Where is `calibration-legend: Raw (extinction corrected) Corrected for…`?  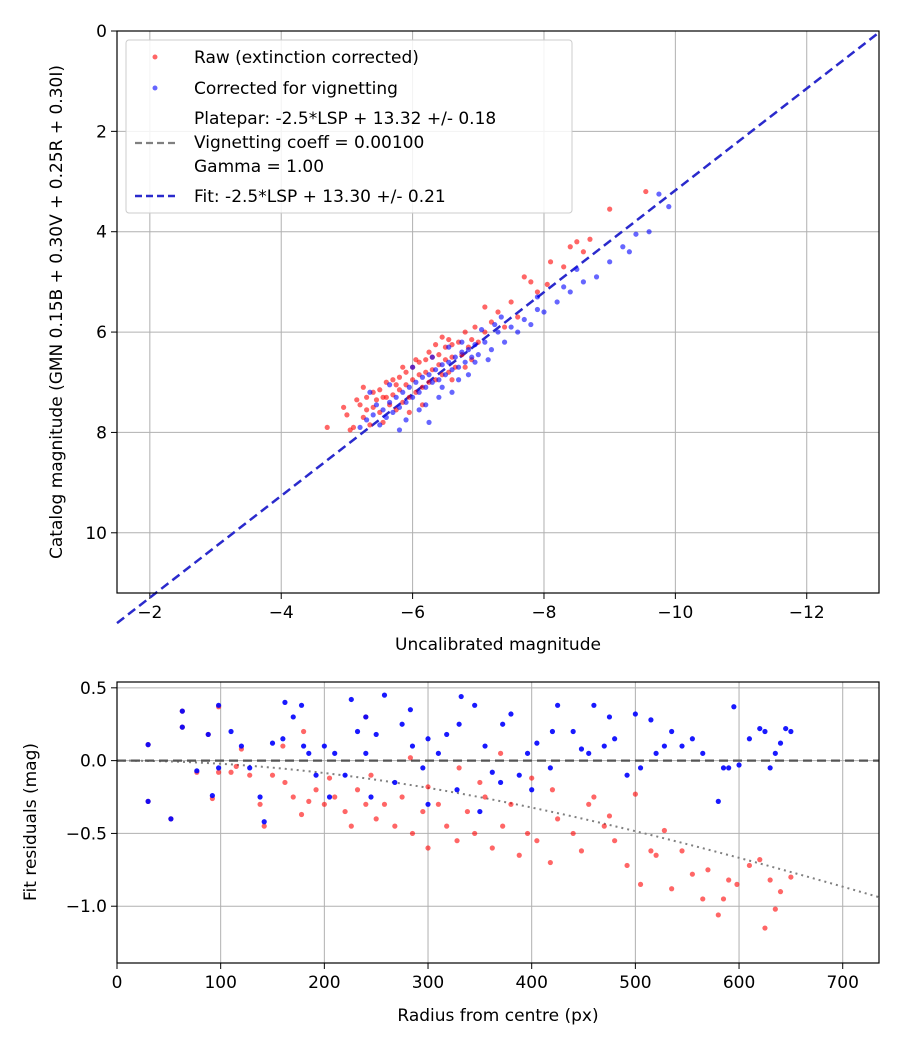 calibration-legend: Raw (extinction corrected) Corrected for… is located at coordinates (349, 126).